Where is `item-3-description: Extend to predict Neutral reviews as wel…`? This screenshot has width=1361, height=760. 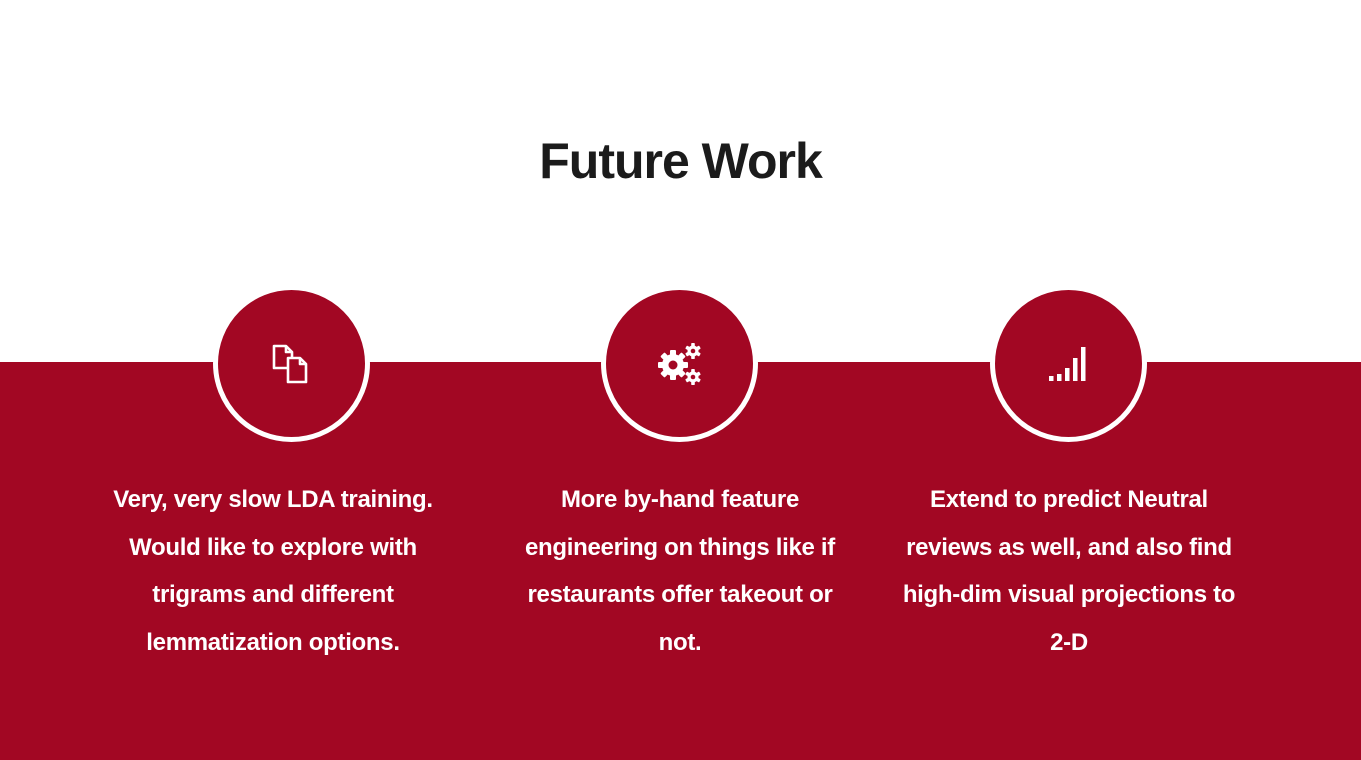
item-3-description: Extend to predict Neutral reviews as wel… is located at coordinates (1069, 571).